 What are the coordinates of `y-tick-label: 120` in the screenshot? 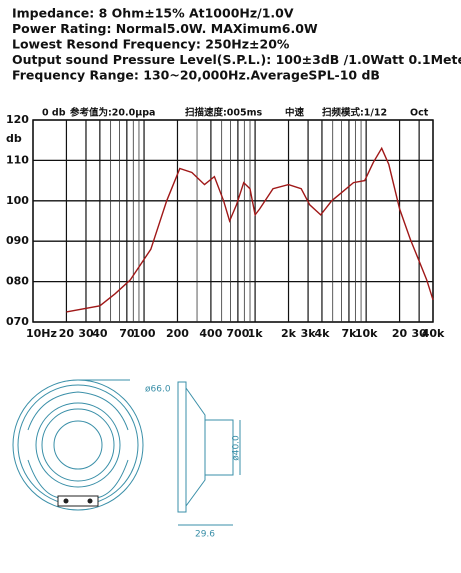 It's located at (17, 119).